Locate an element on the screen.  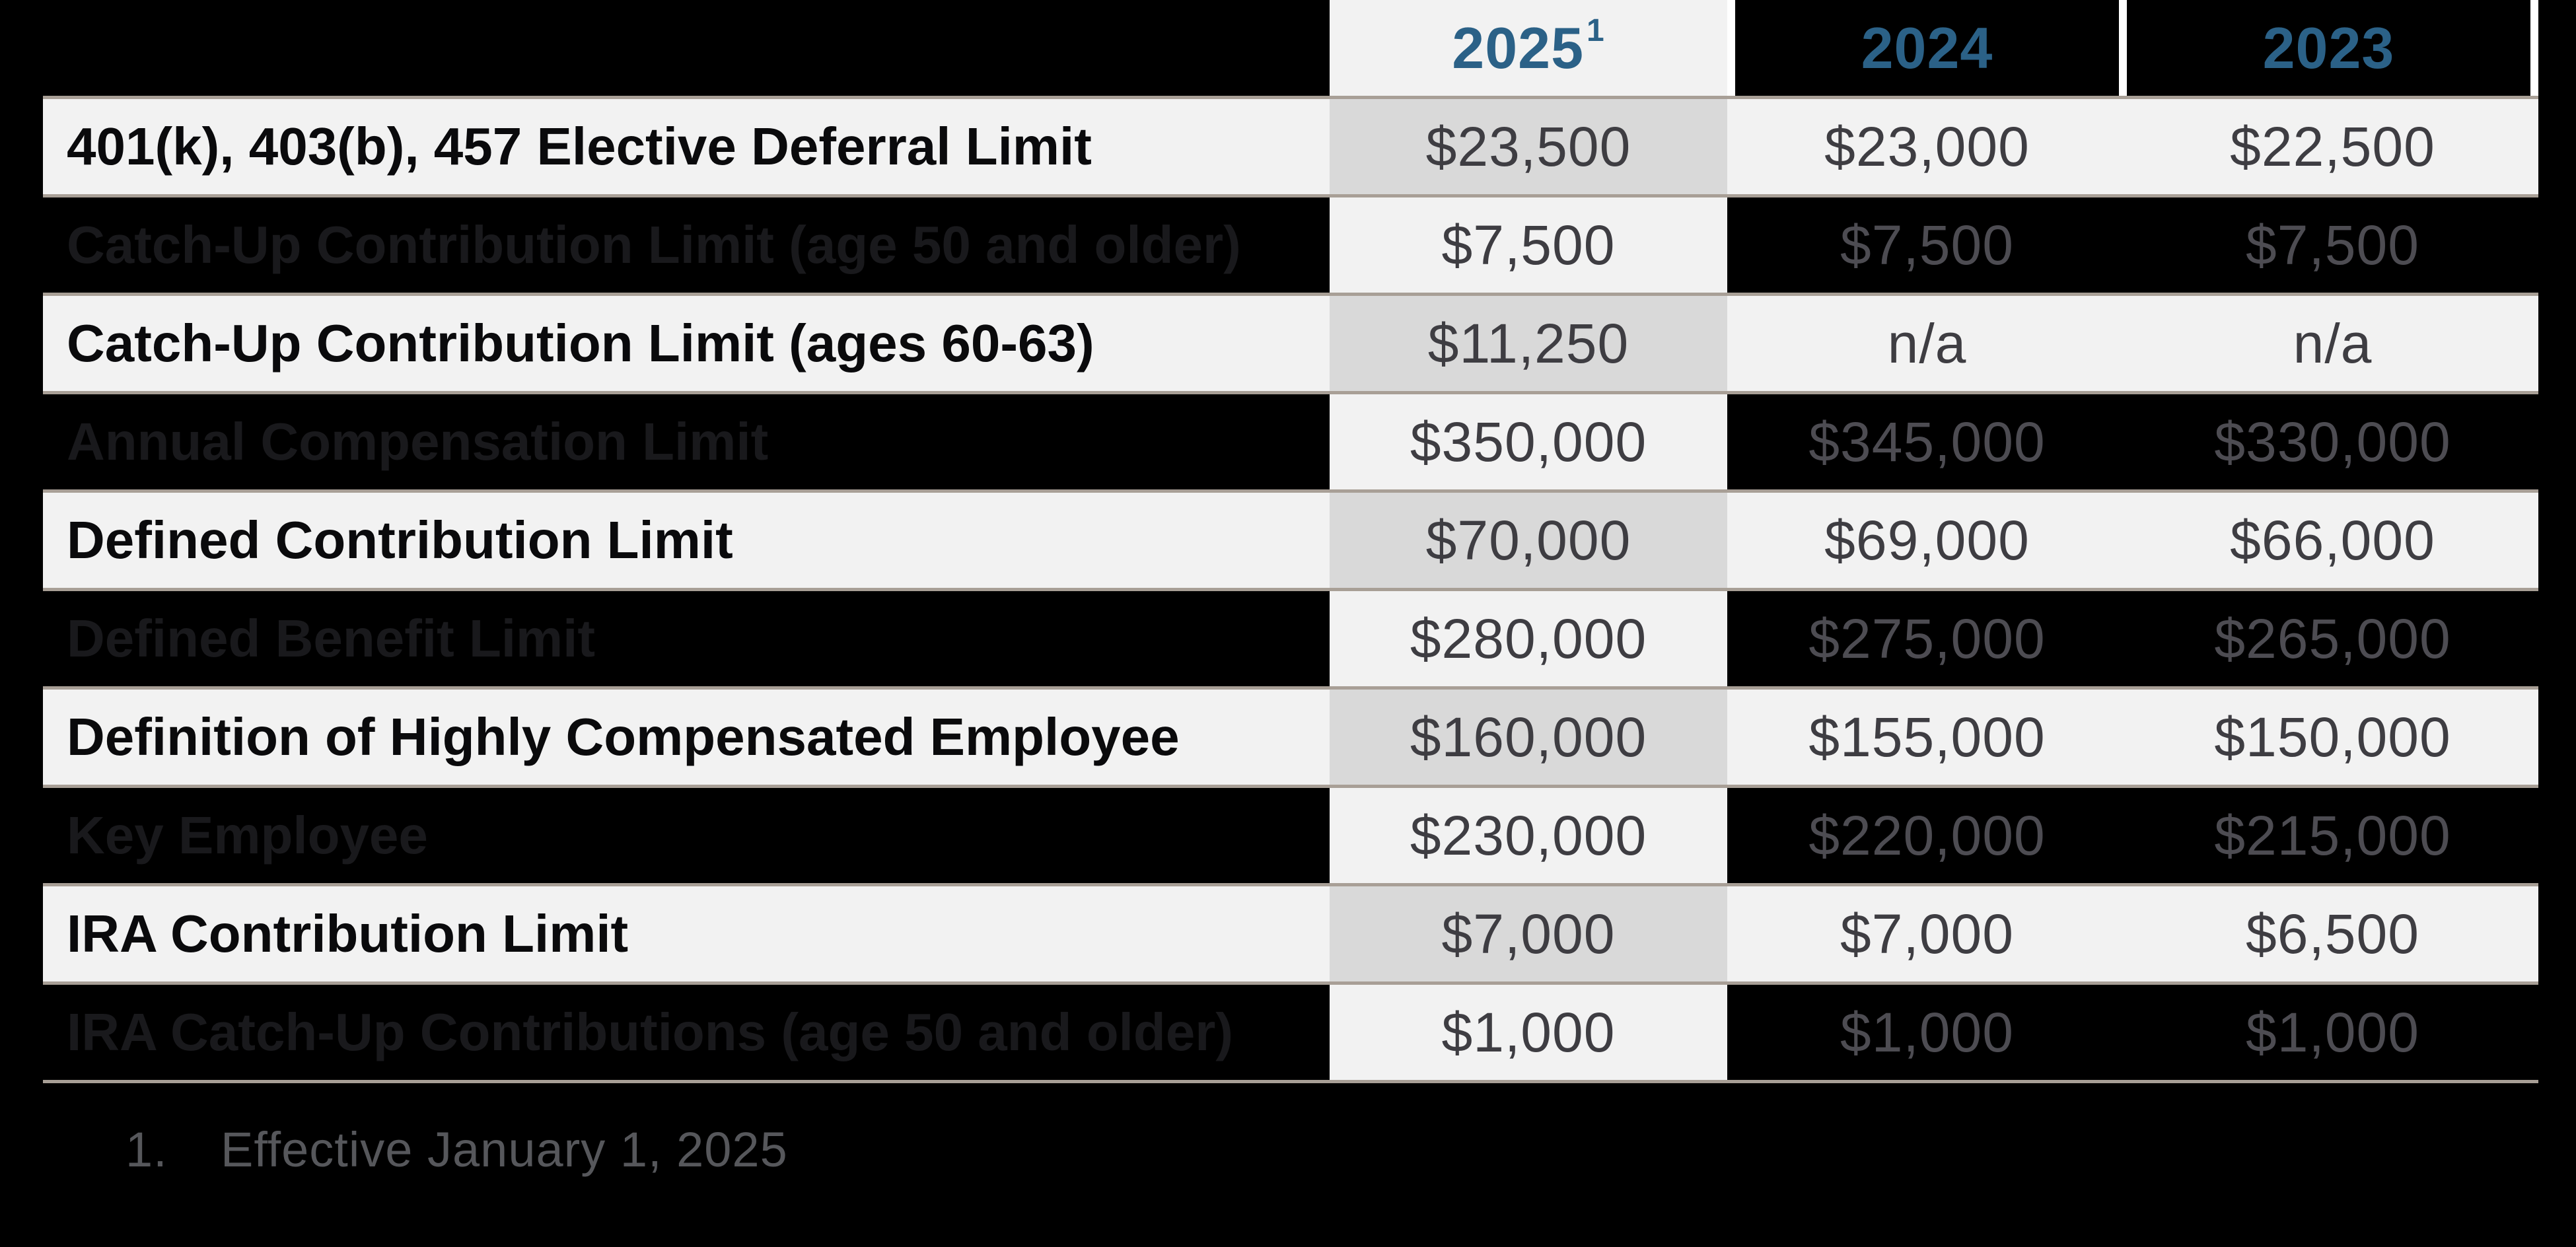
header-empty-cell is located at coordinates (686, 48).